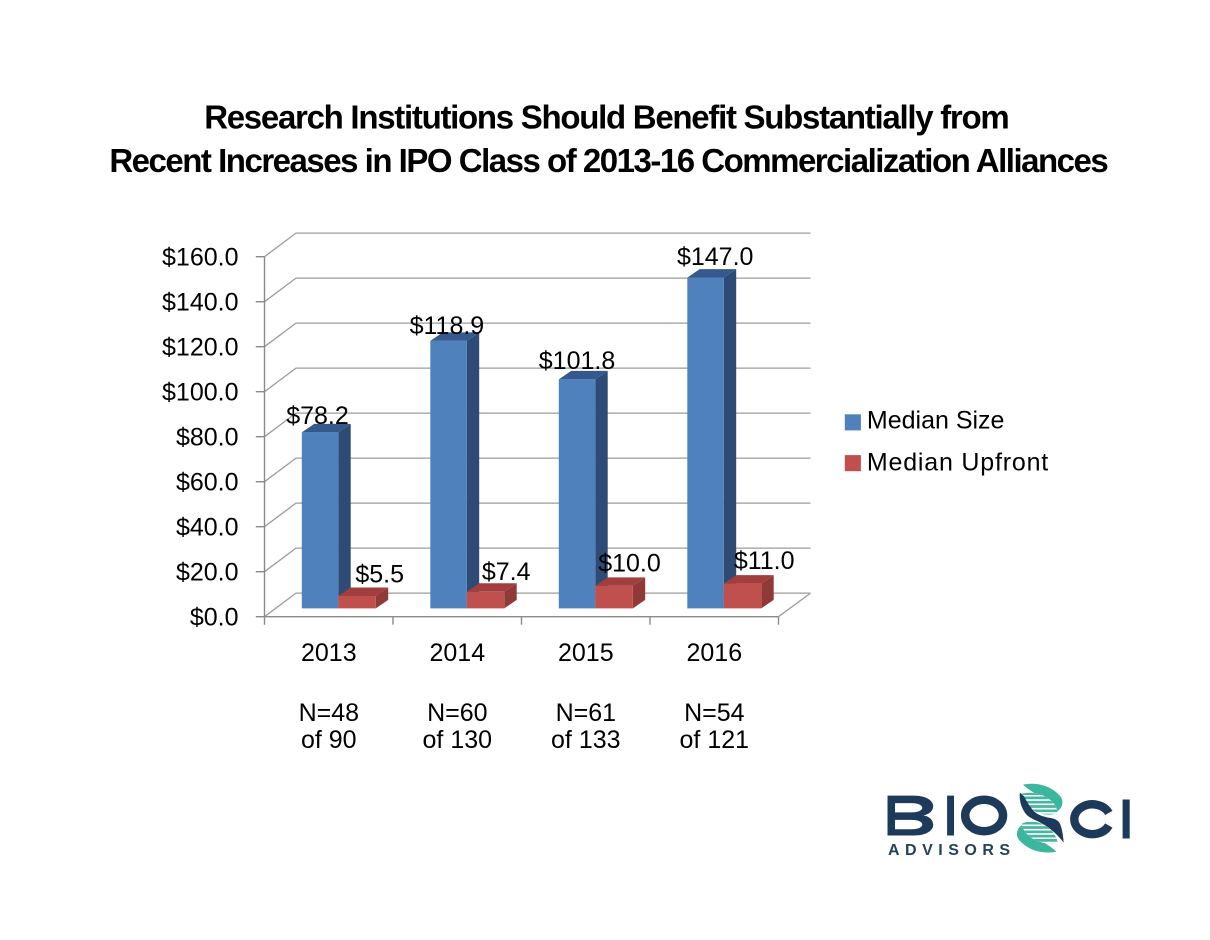 The image size is (1210, 940). Describe the element at coordinates (207, 573) in the screenshot. I see `svg-text: $20.0` at that location.